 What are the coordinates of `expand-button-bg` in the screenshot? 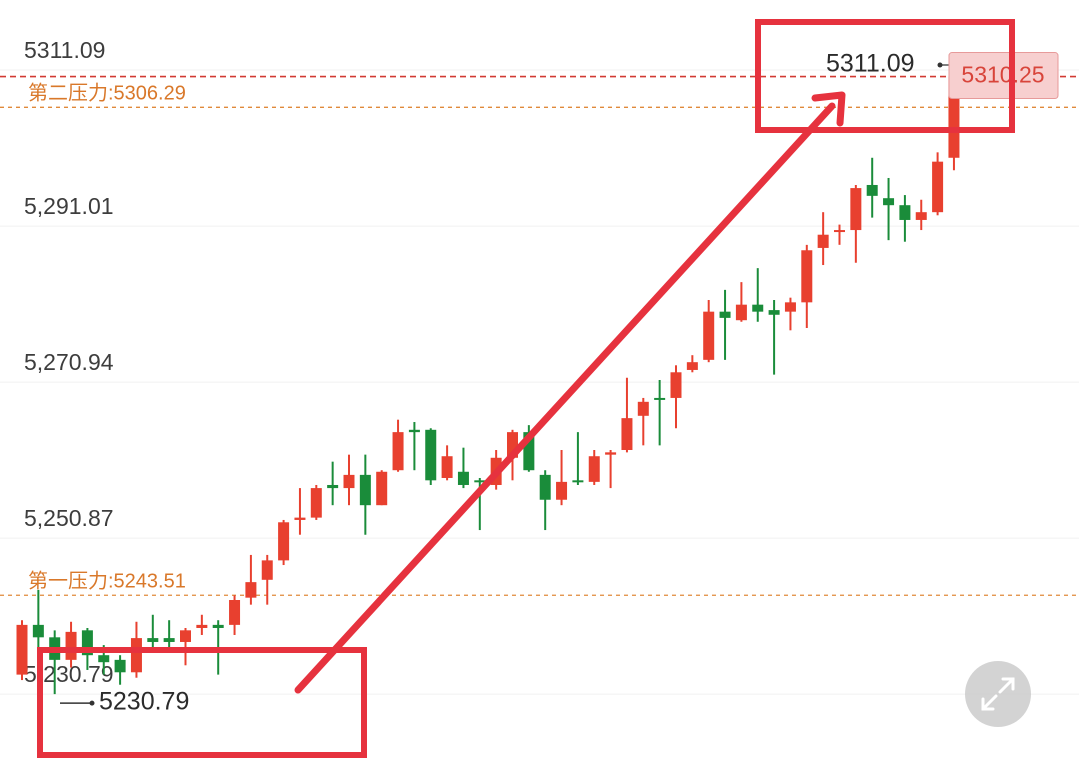 It's located at (998, 694).